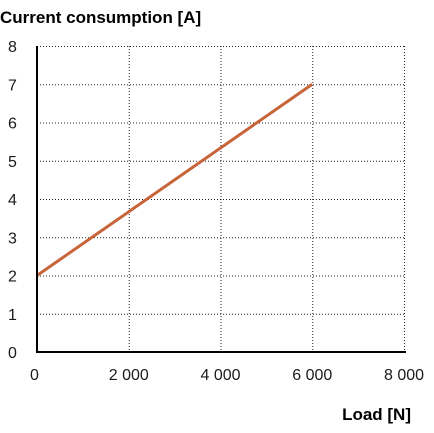  What do you see at coordinates (12, 238) in the screenshot?
I see `y-tick-label: 3` at bounding box center [12, 238].